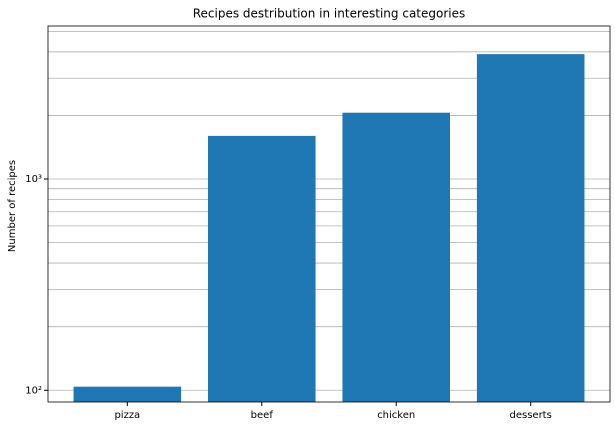  Describe the element at coordinates (396, 415) in the screenshot. I see `x-tick-label: chicken` at that location.